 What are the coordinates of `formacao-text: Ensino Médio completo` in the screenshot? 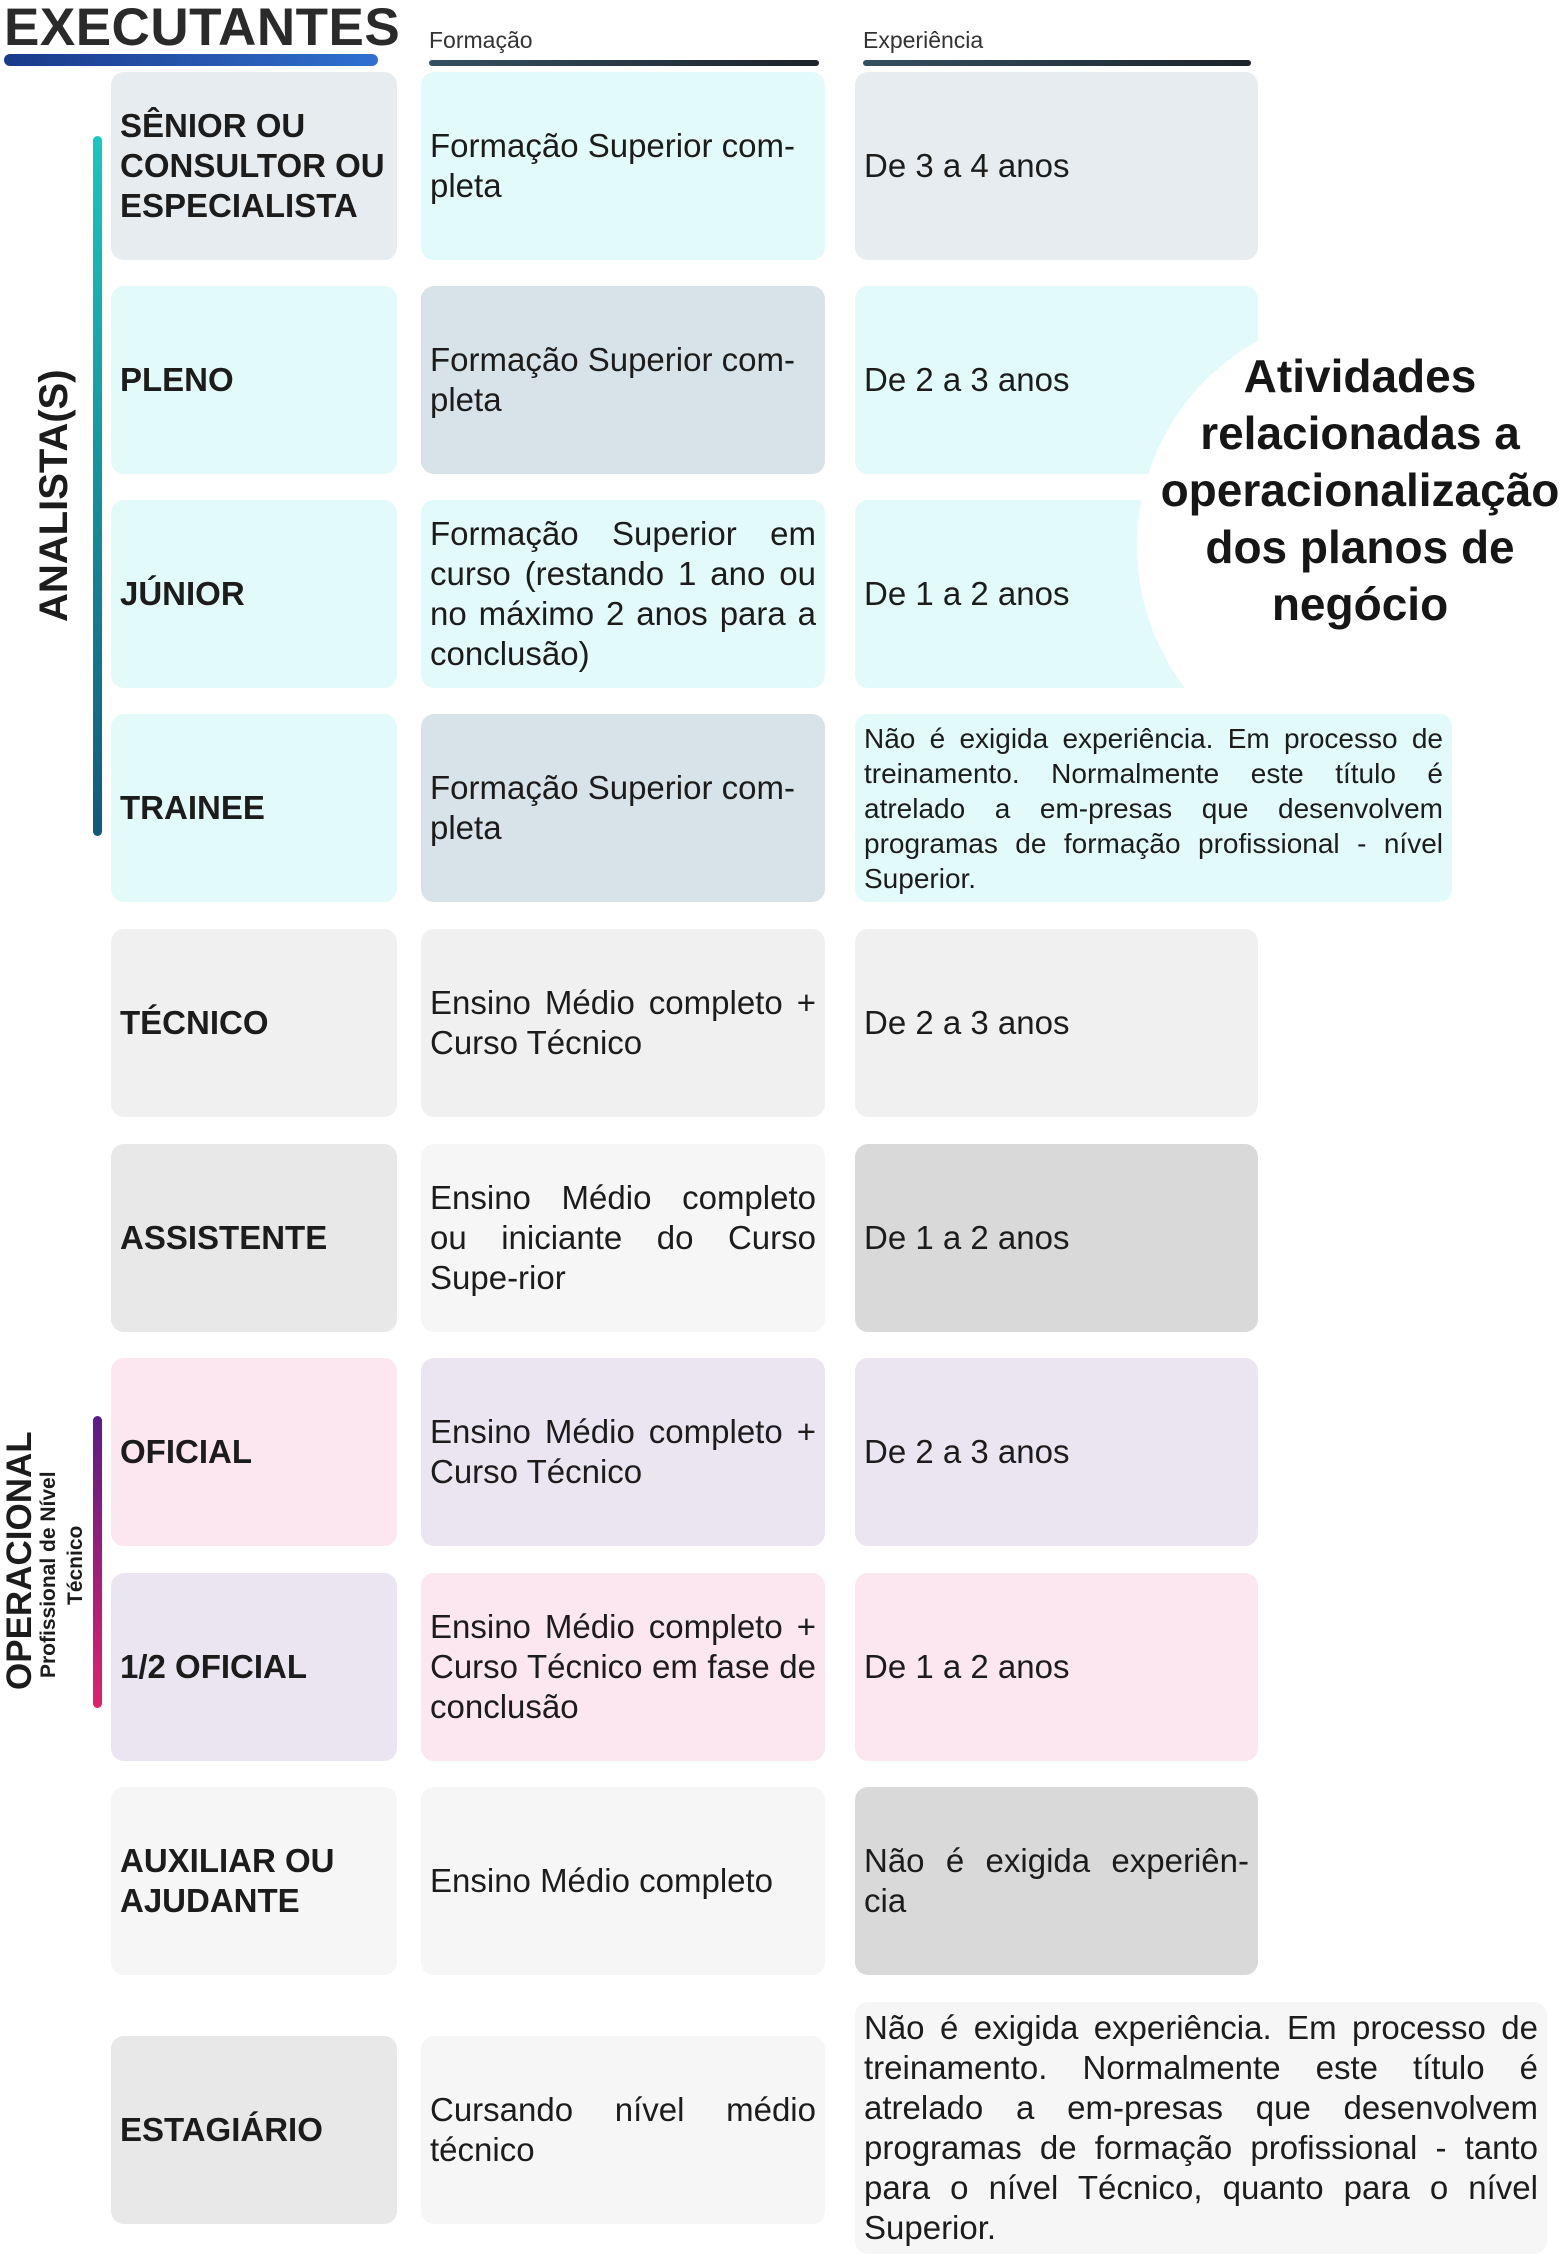 It's located at (602, 1880).